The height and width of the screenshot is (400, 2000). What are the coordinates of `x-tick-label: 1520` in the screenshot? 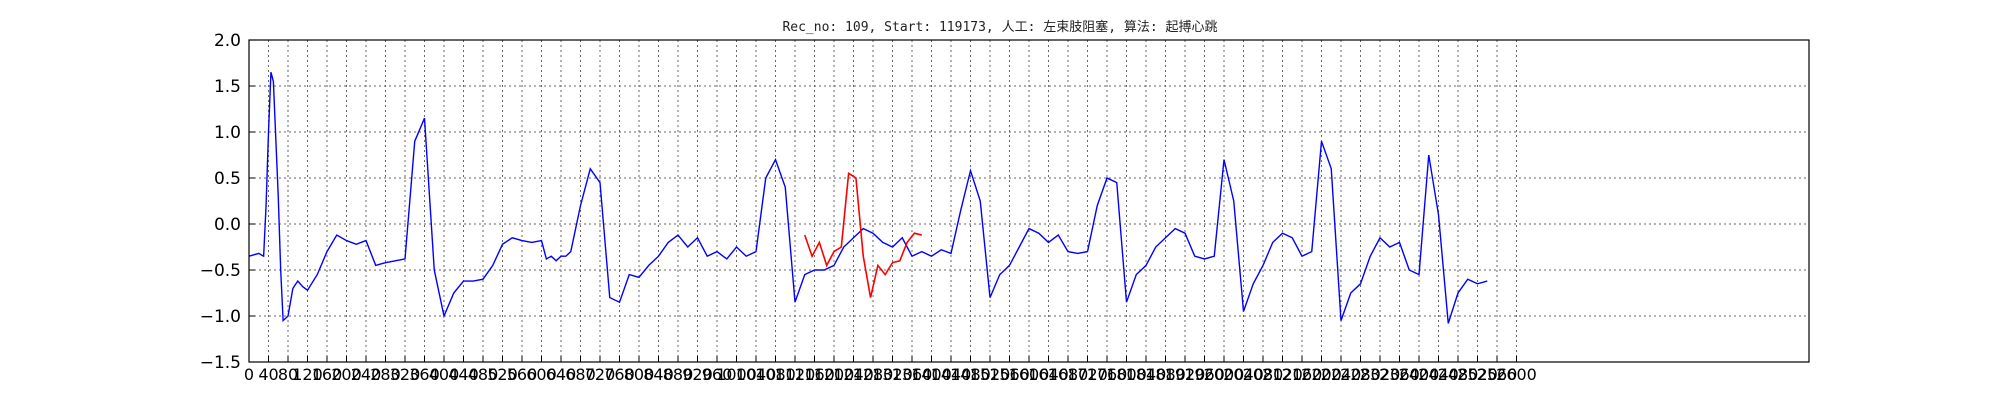 It's located at (990, 374).